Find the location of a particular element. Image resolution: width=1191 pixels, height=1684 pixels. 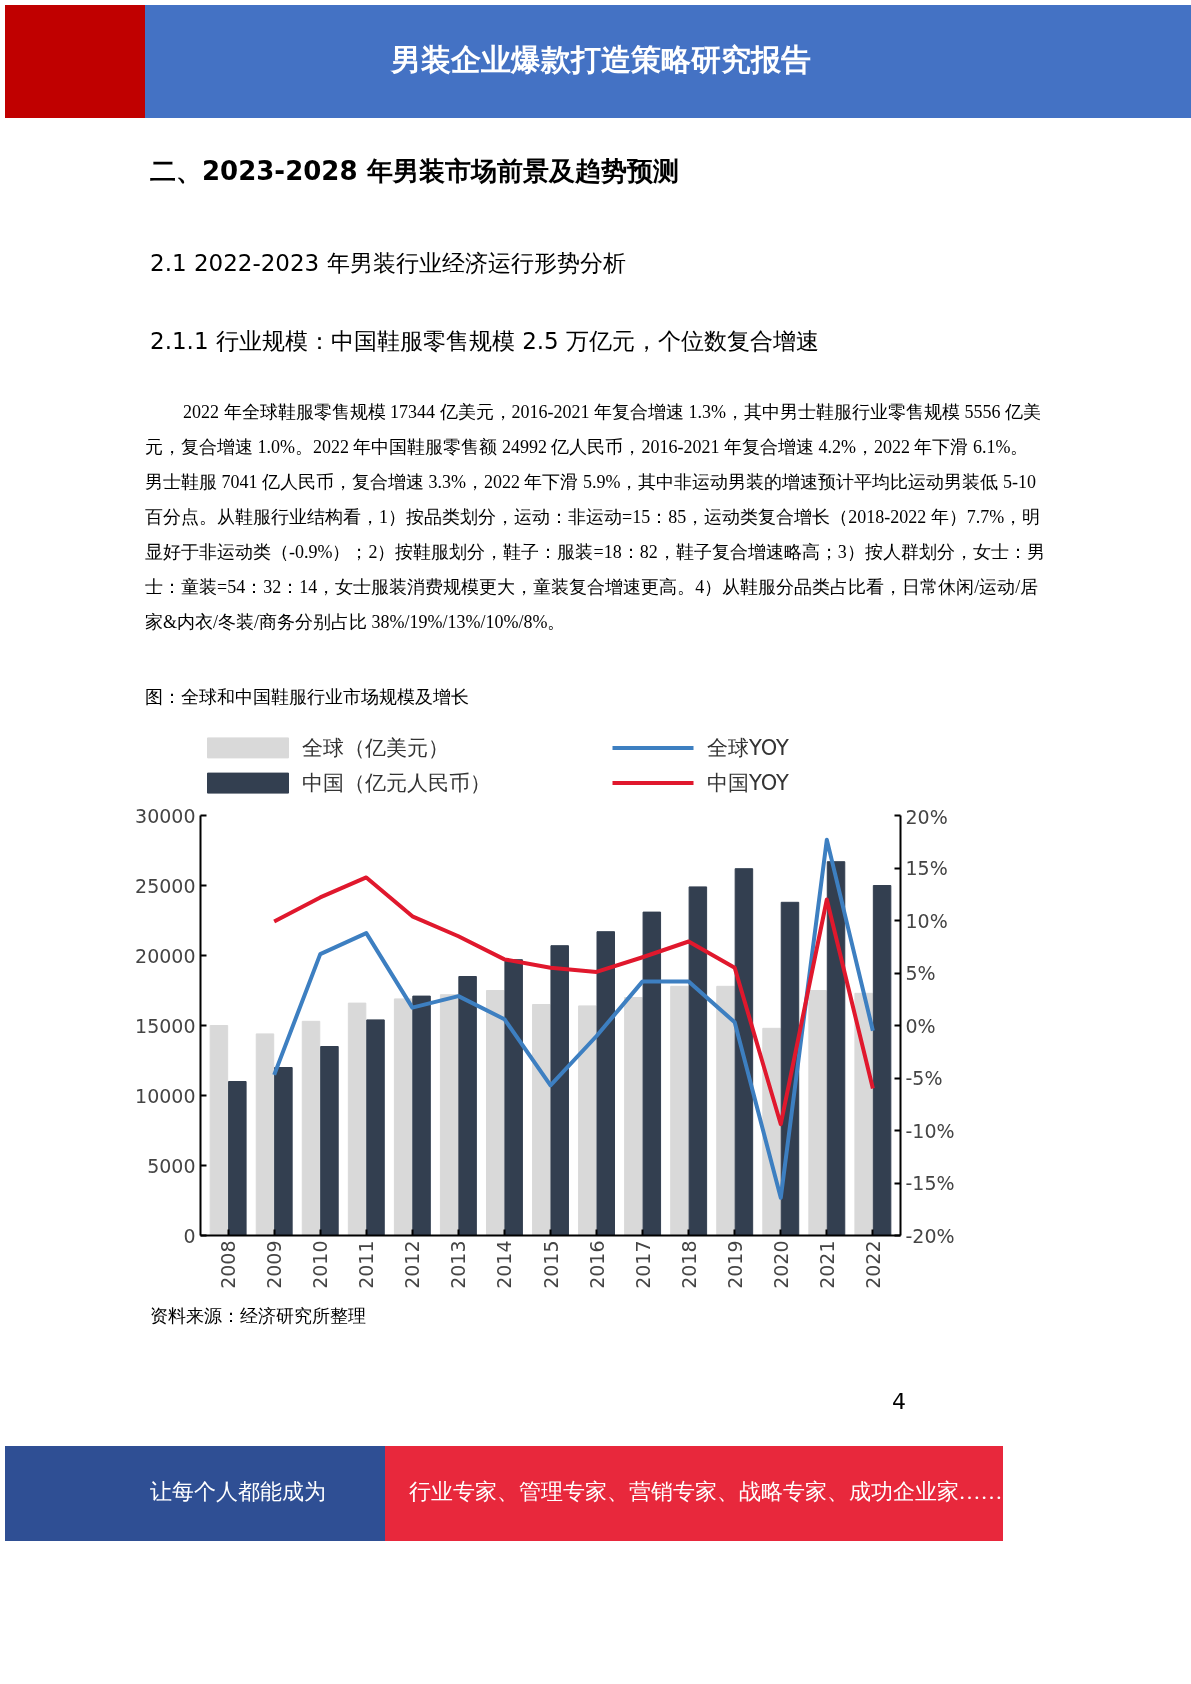

x-tick-label: 2011 is located at coordinates (366, 1264).